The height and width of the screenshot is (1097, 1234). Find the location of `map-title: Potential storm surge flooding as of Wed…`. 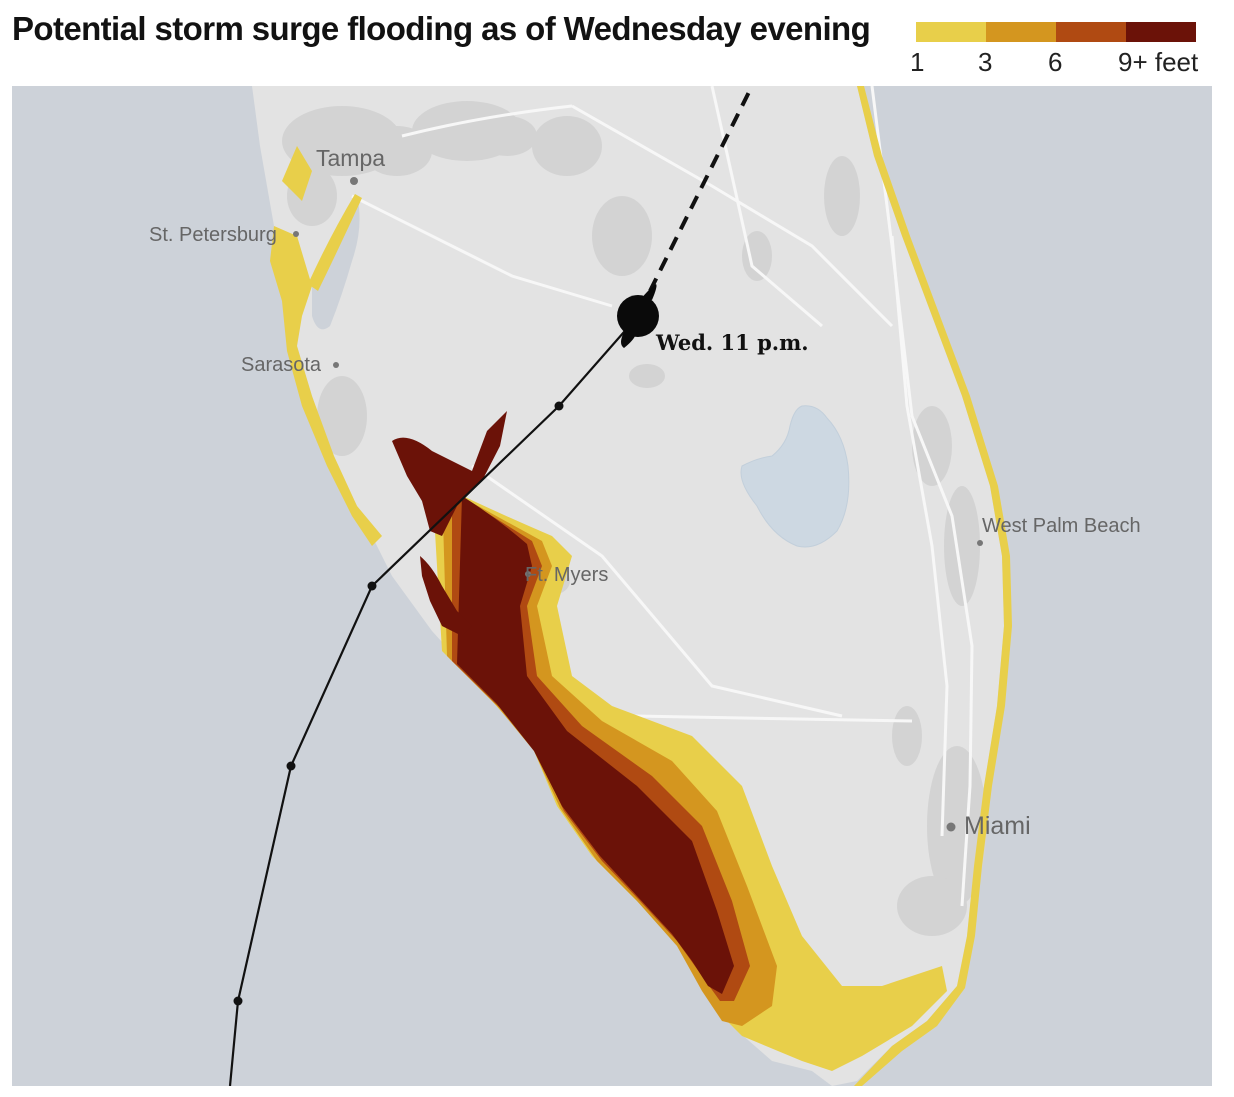

map-title: Potential storm surge flooding as of Wed… is located at coordinates (441, 28).